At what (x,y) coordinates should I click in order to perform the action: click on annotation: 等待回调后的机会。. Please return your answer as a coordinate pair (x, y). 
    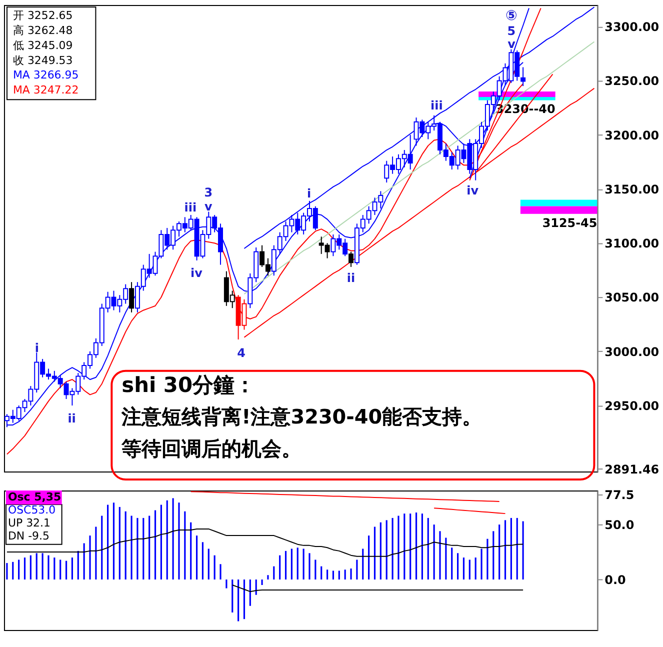
    Looking at the image, I should click on (211, 449).